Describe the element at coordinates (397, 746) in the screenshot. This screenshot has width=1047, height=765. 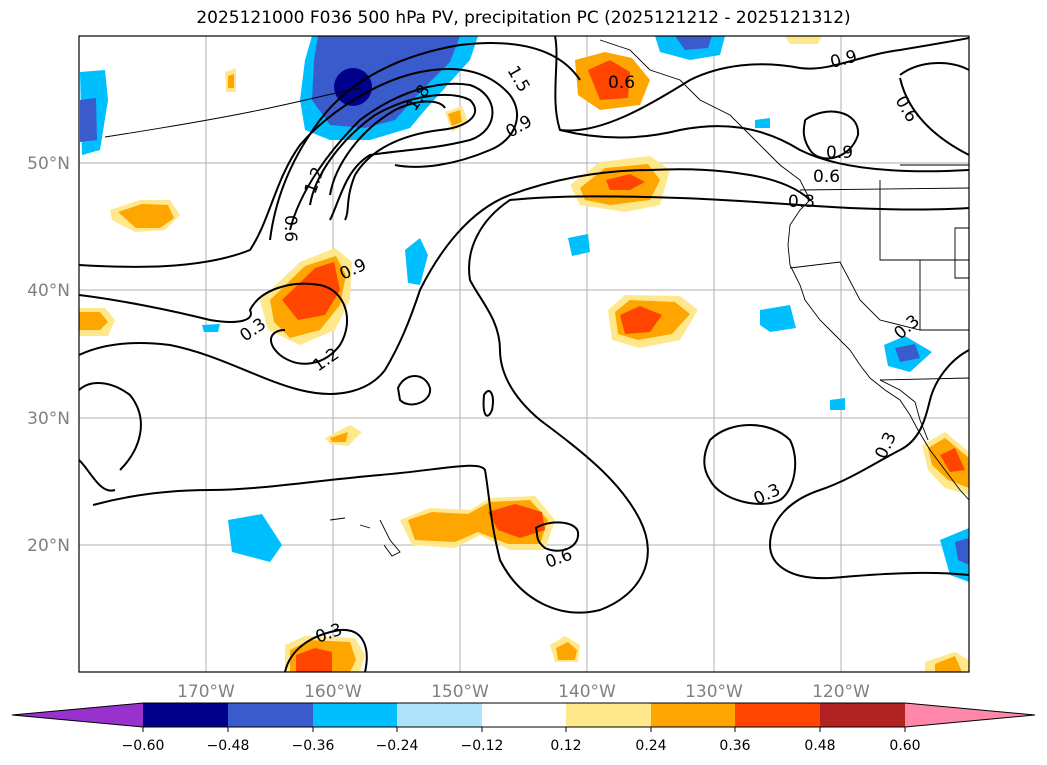
I see `colorbar-tick-label: −0.24` at that location.